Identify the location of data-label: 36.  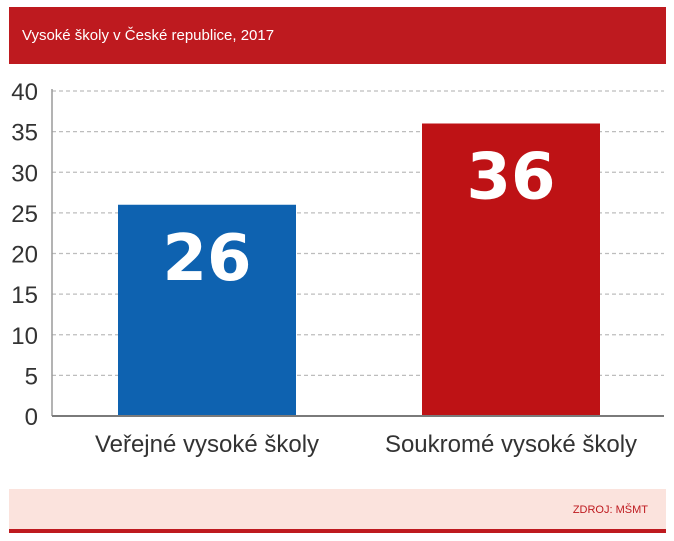
(510, 178).